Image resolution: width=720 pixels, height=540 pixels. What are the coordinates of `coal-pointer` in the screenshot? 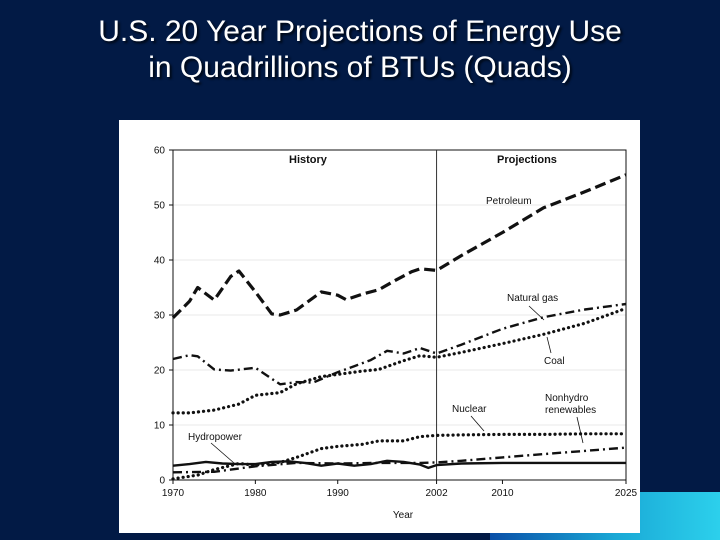 It's located at (549, 345).